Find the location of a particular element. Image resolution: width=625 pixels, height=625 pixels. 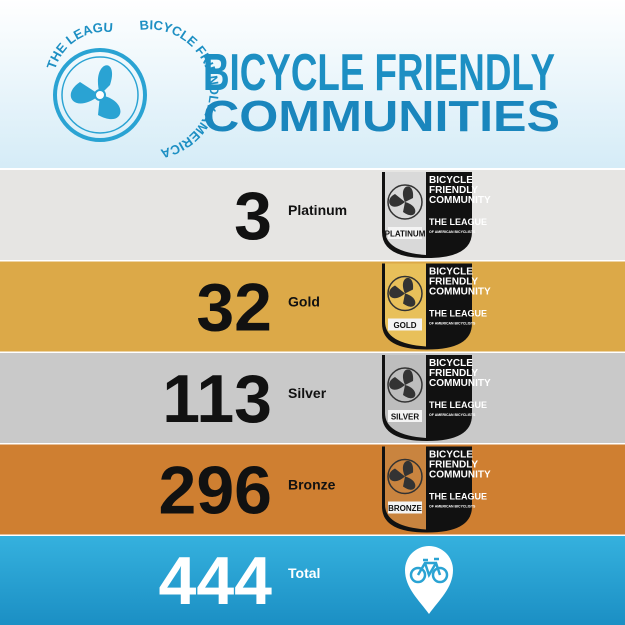

total-label: Total is located at coordinates (304, 573).